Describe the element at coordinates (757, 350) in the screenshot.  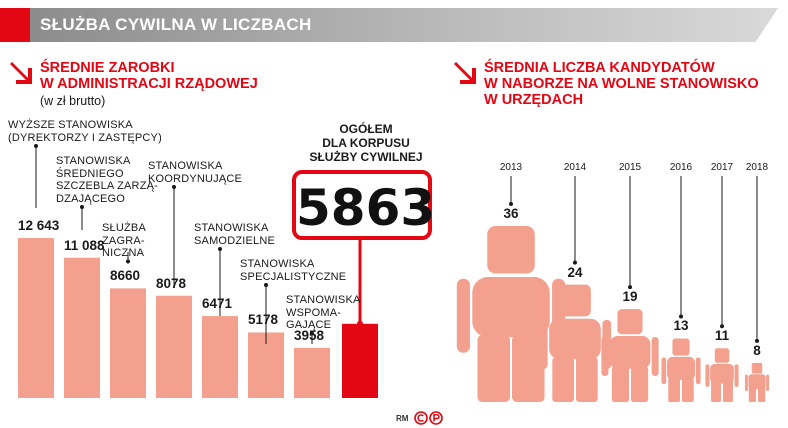
I see `candidates-value-5: 8` at that location.